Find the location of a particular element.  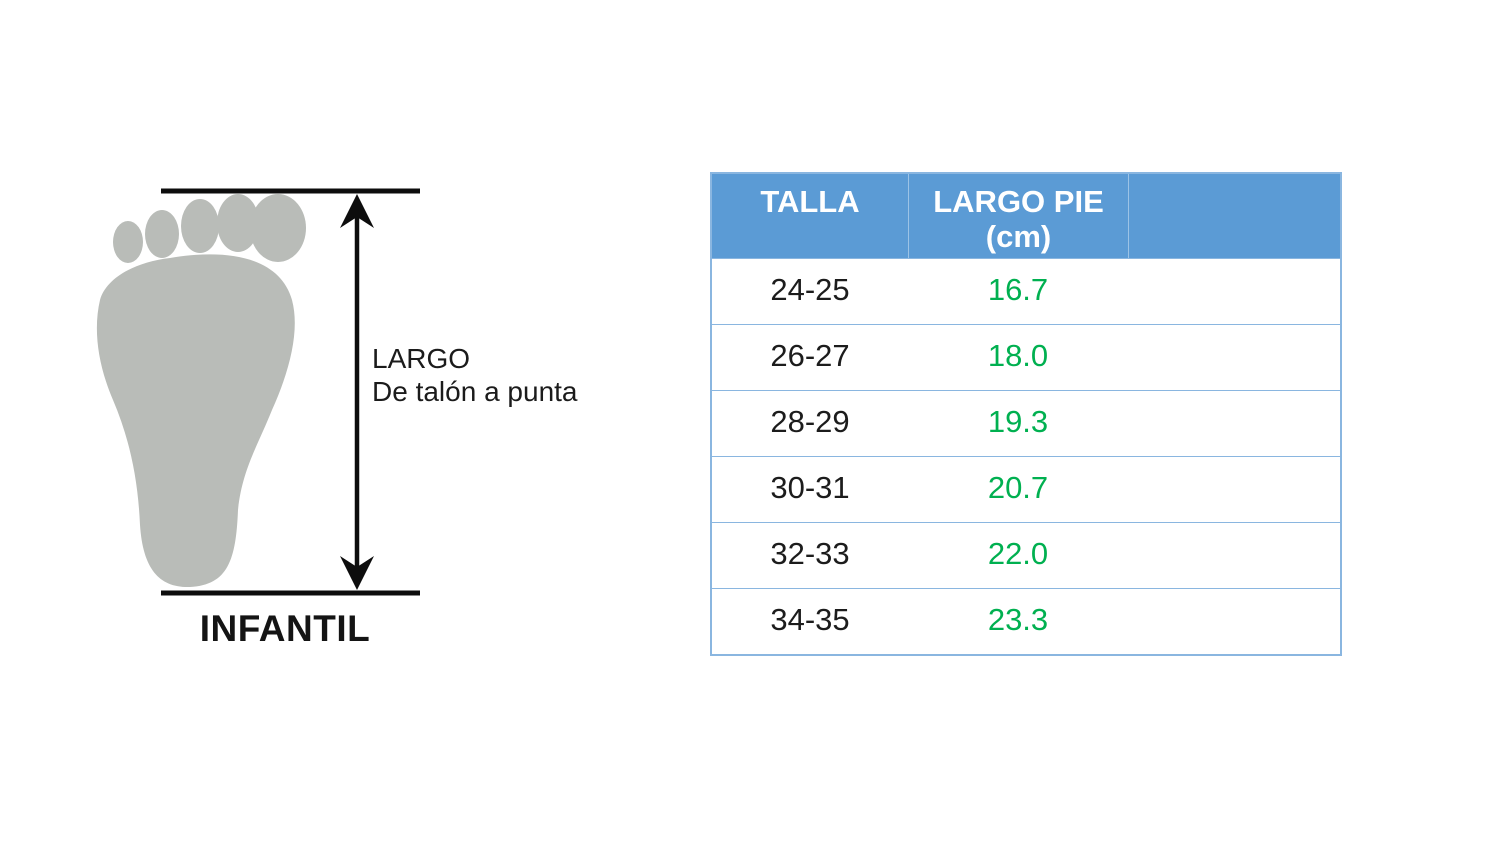

column-header-largo-pie: LARGO PIE (cm) is located at coordinates (1018, 216).